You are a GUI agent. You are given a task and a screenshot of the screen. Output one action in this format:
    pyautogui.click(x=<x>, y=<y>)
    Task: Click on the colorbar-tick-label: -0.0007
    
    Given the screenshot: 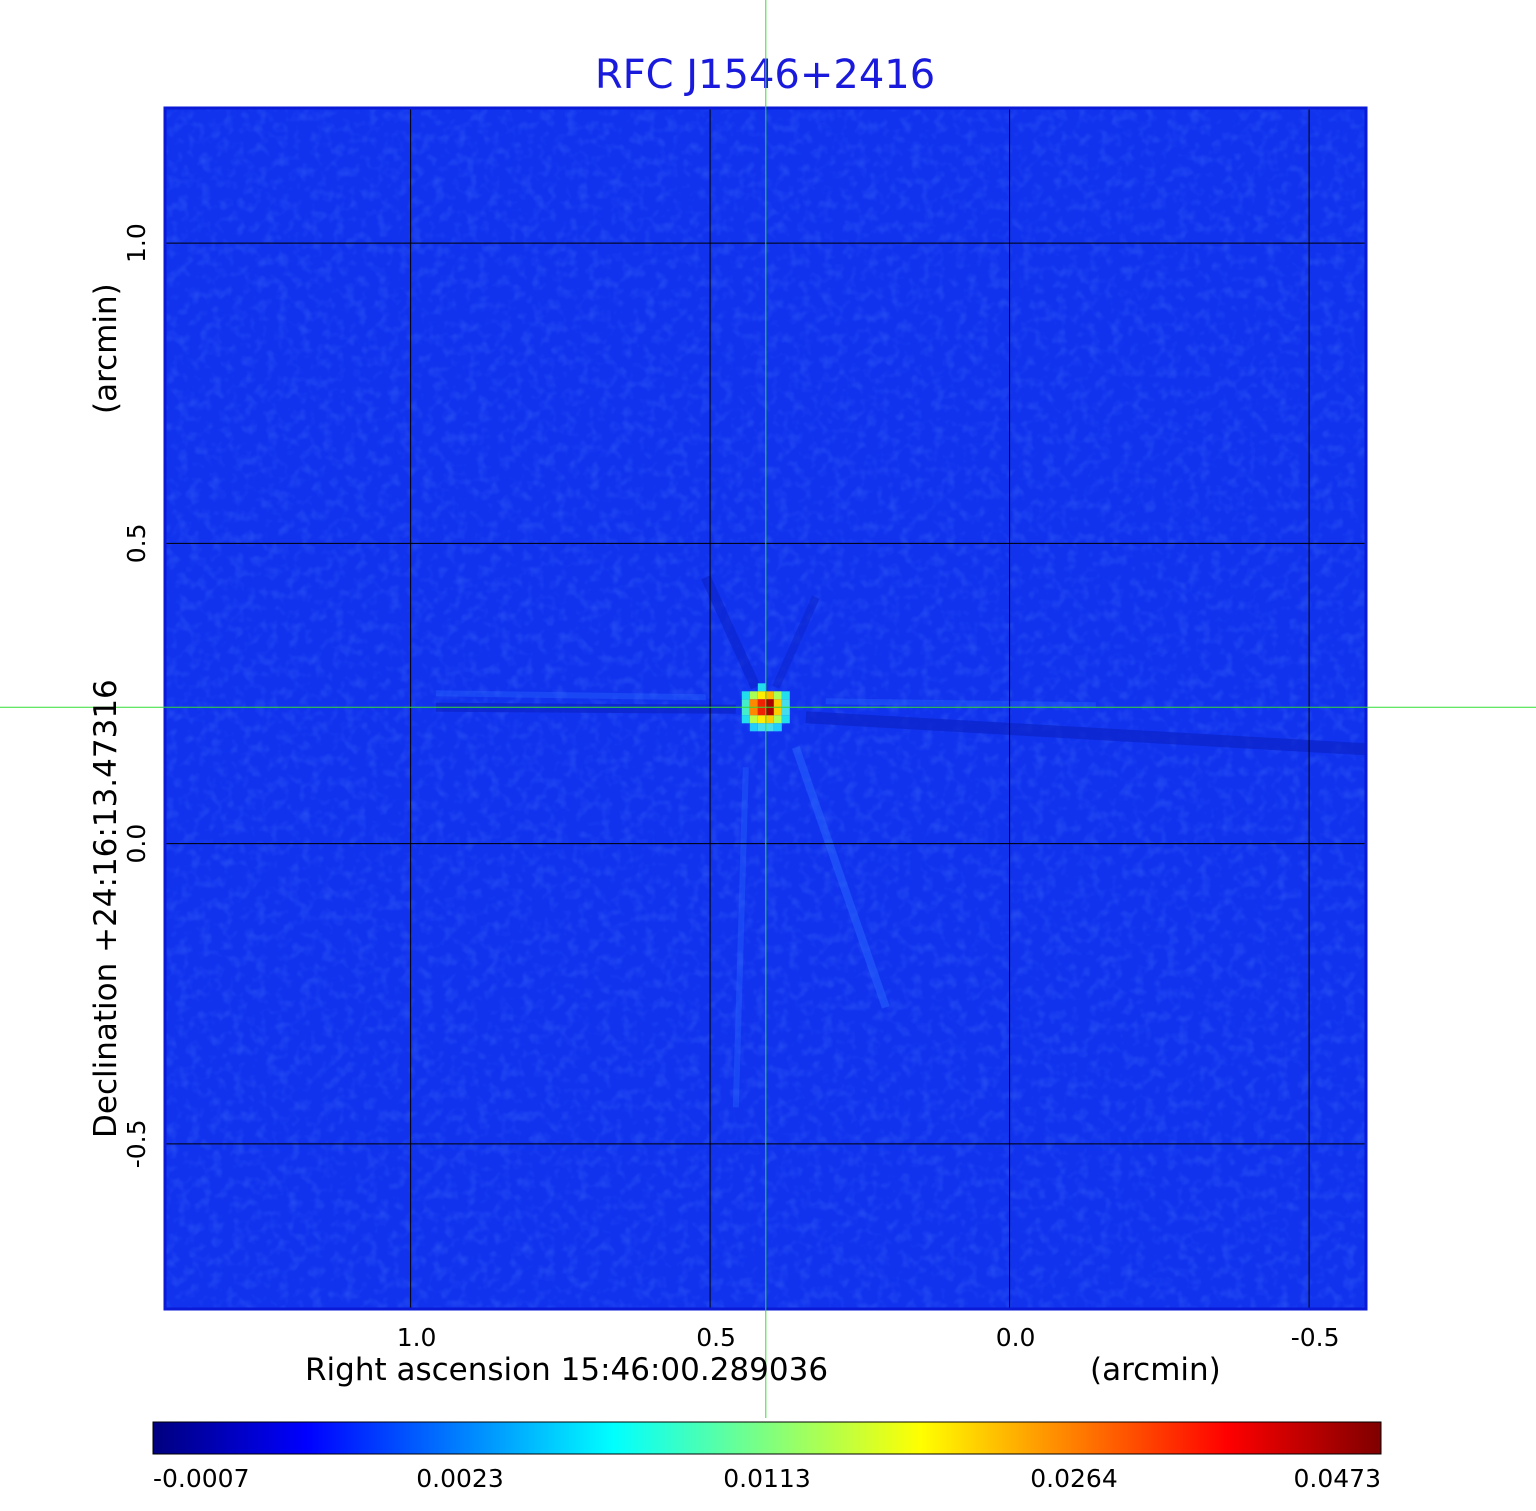 What is the action you would take?
    pyautogui.click(x=201, y=1478)
    